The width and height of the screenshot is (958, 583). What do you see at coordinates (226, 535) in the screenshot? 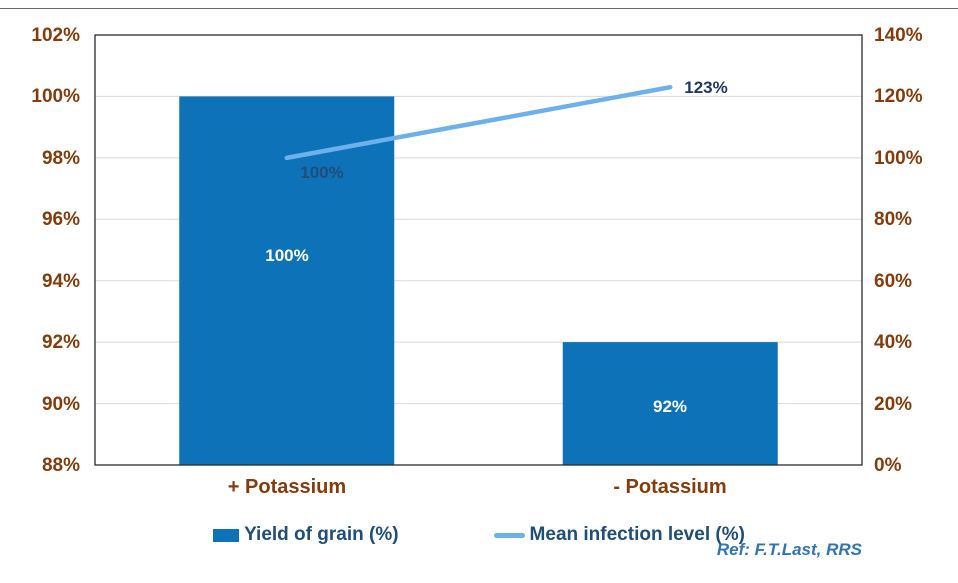
I see `yield-series-swatch-icon` at bounding box center [226, 535].